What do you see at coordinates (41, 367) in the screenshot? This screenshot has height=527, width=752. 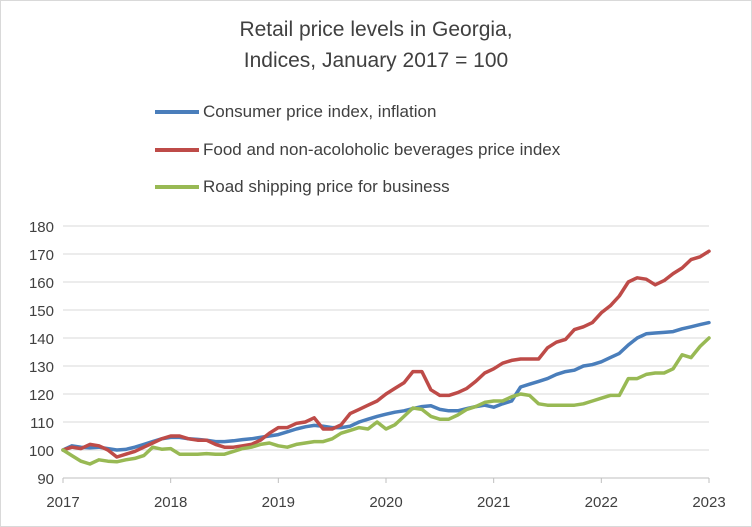 I see `y-tick-label: 130` at bounding box center [41, 367].